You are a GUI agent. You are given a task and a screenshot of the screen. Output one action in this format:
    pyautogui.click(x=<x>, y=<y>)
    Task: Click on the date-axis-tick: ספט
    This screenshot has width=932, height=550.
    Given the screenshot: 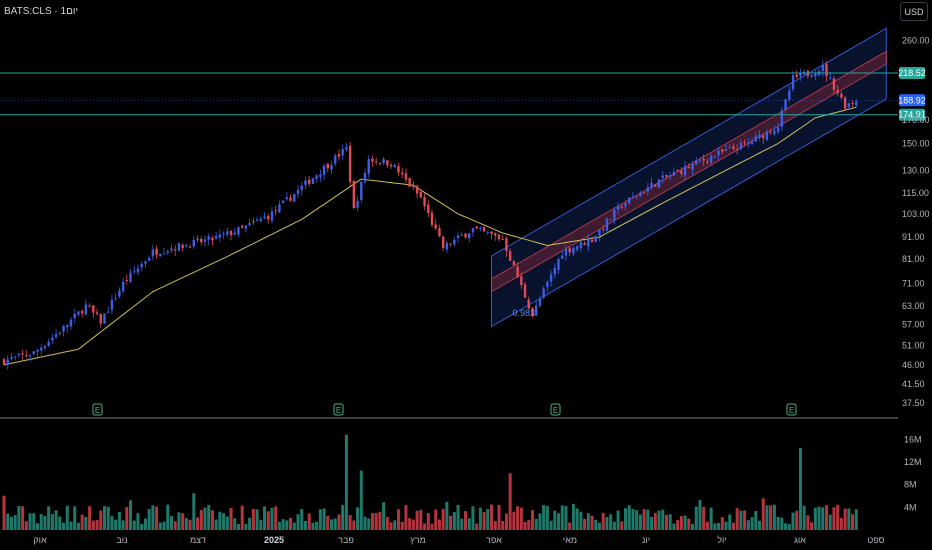 What is the action you would take?
    pyautogui.click(x=875, y=540)
    